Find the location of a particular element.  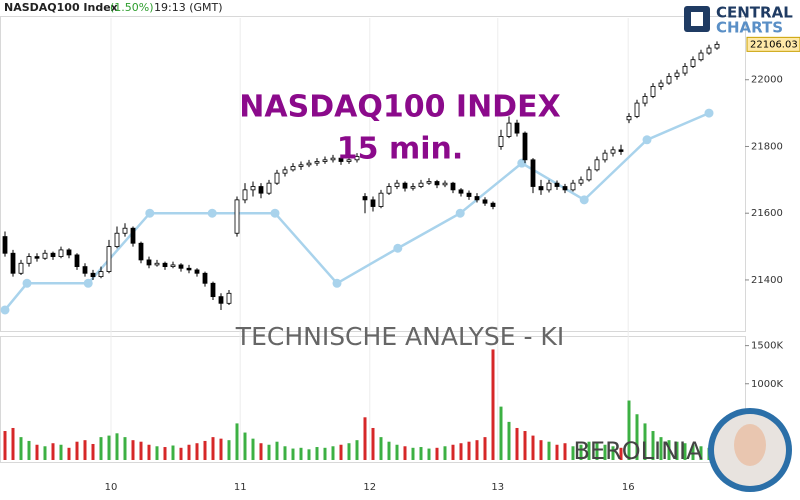

y-tick-label: 1500K is located at coordinates (767, 346).